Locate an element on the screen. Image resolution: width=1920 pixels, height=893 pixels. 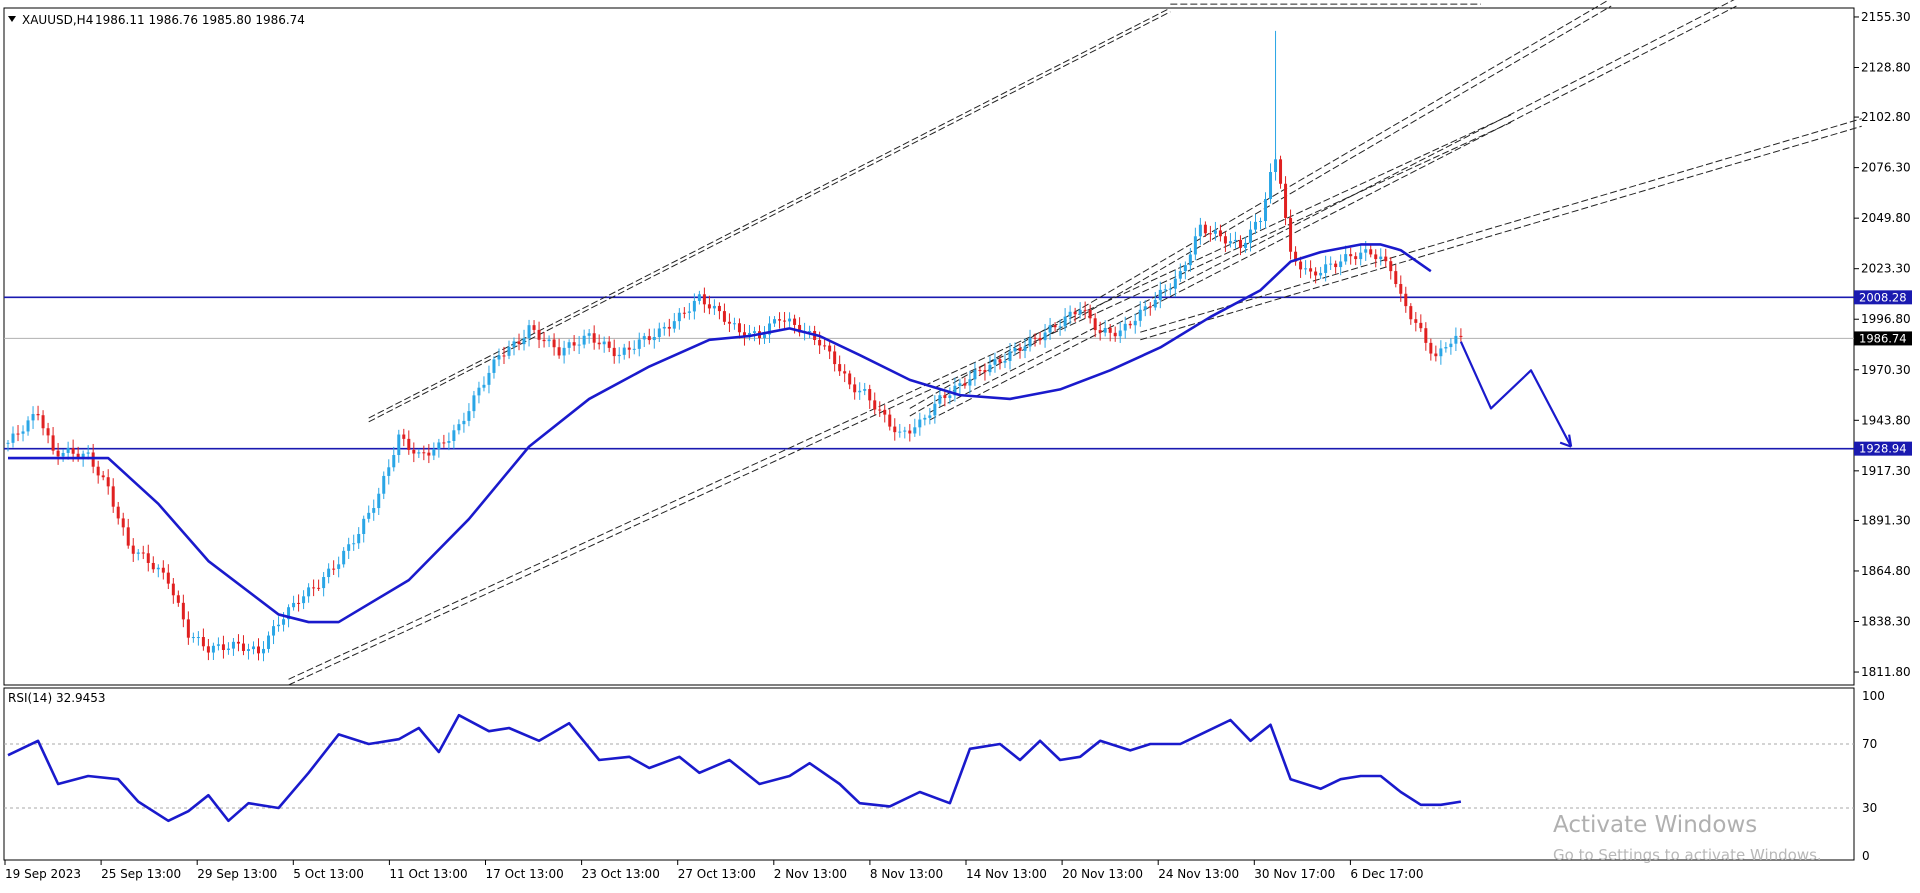
price-tick-label: 1811.80 is located at coordinates (1886, 672).